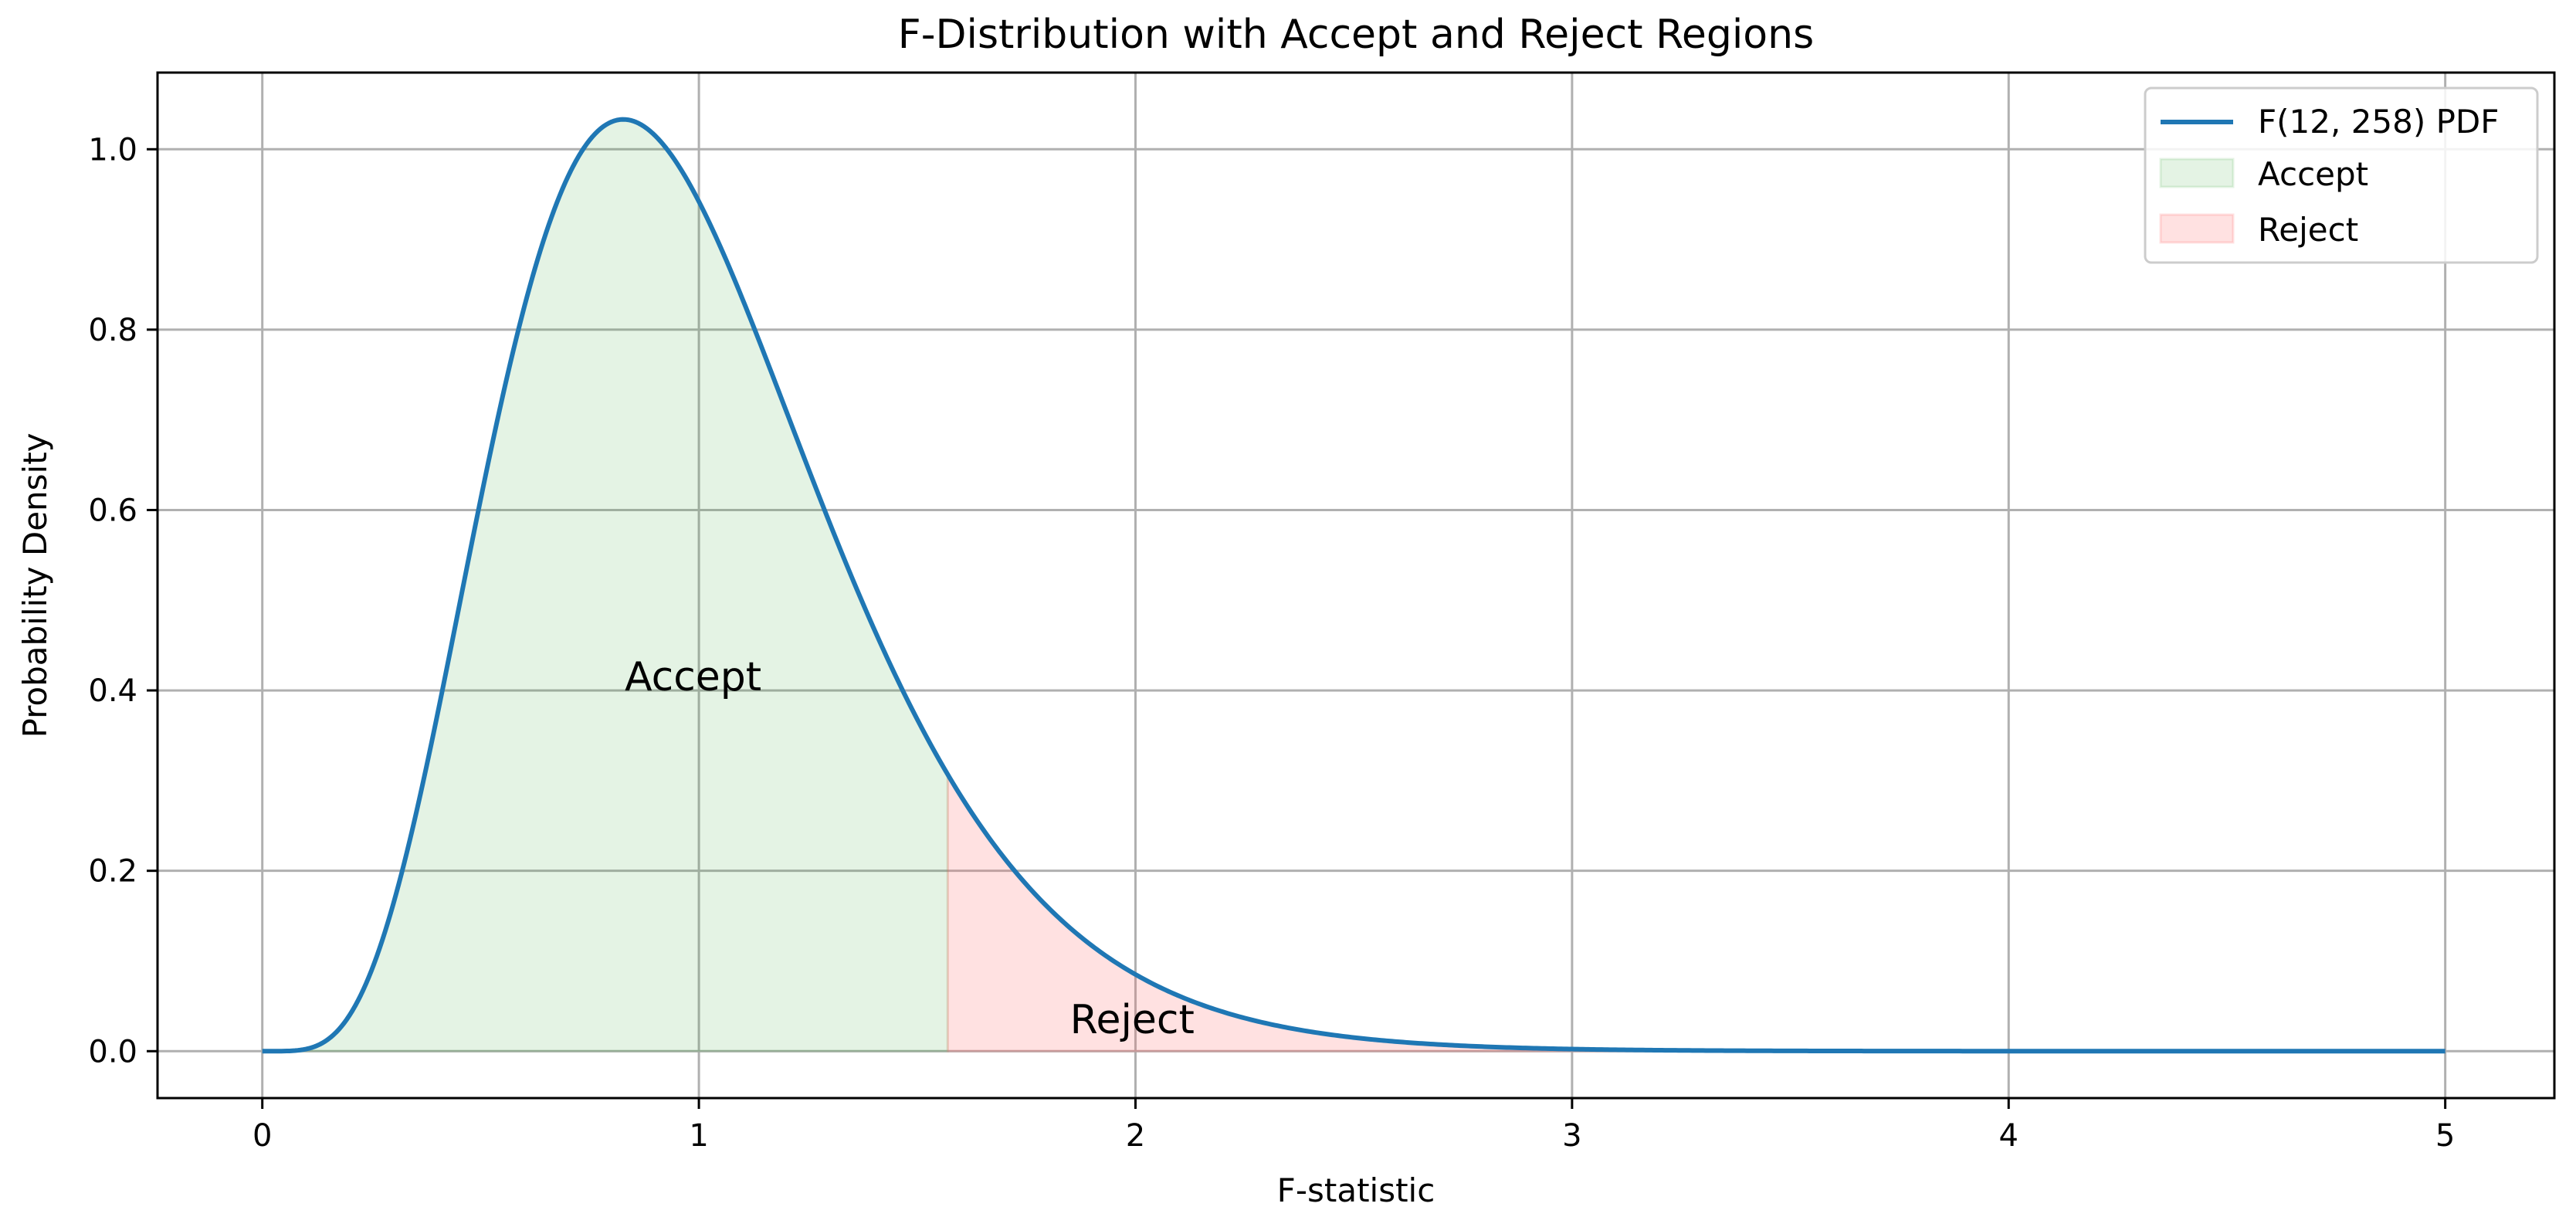  I want to click on legend: F(12, 258) PDF Accept Reject, so click(2341, 175).